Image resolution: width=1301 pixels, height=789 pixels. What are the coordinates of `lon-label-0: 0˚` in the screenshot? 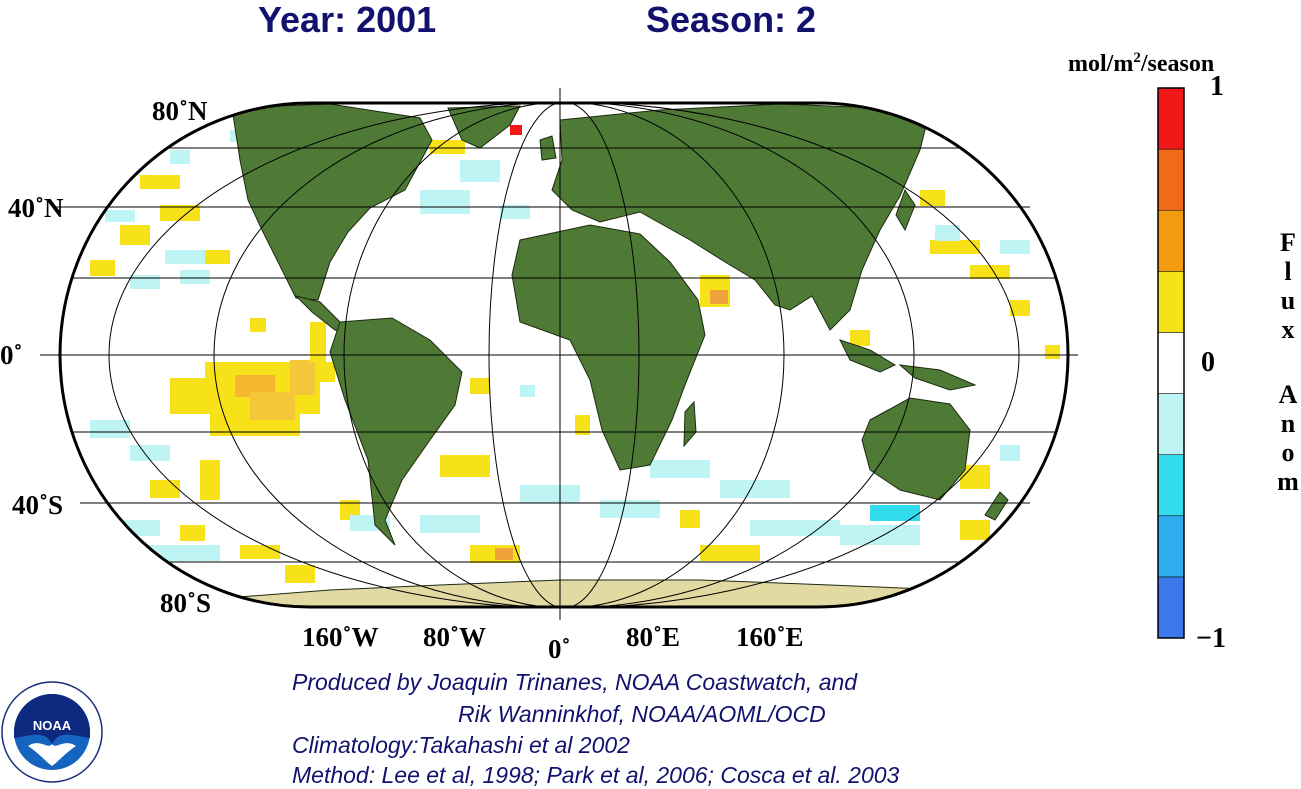 It's located at (559, 649).